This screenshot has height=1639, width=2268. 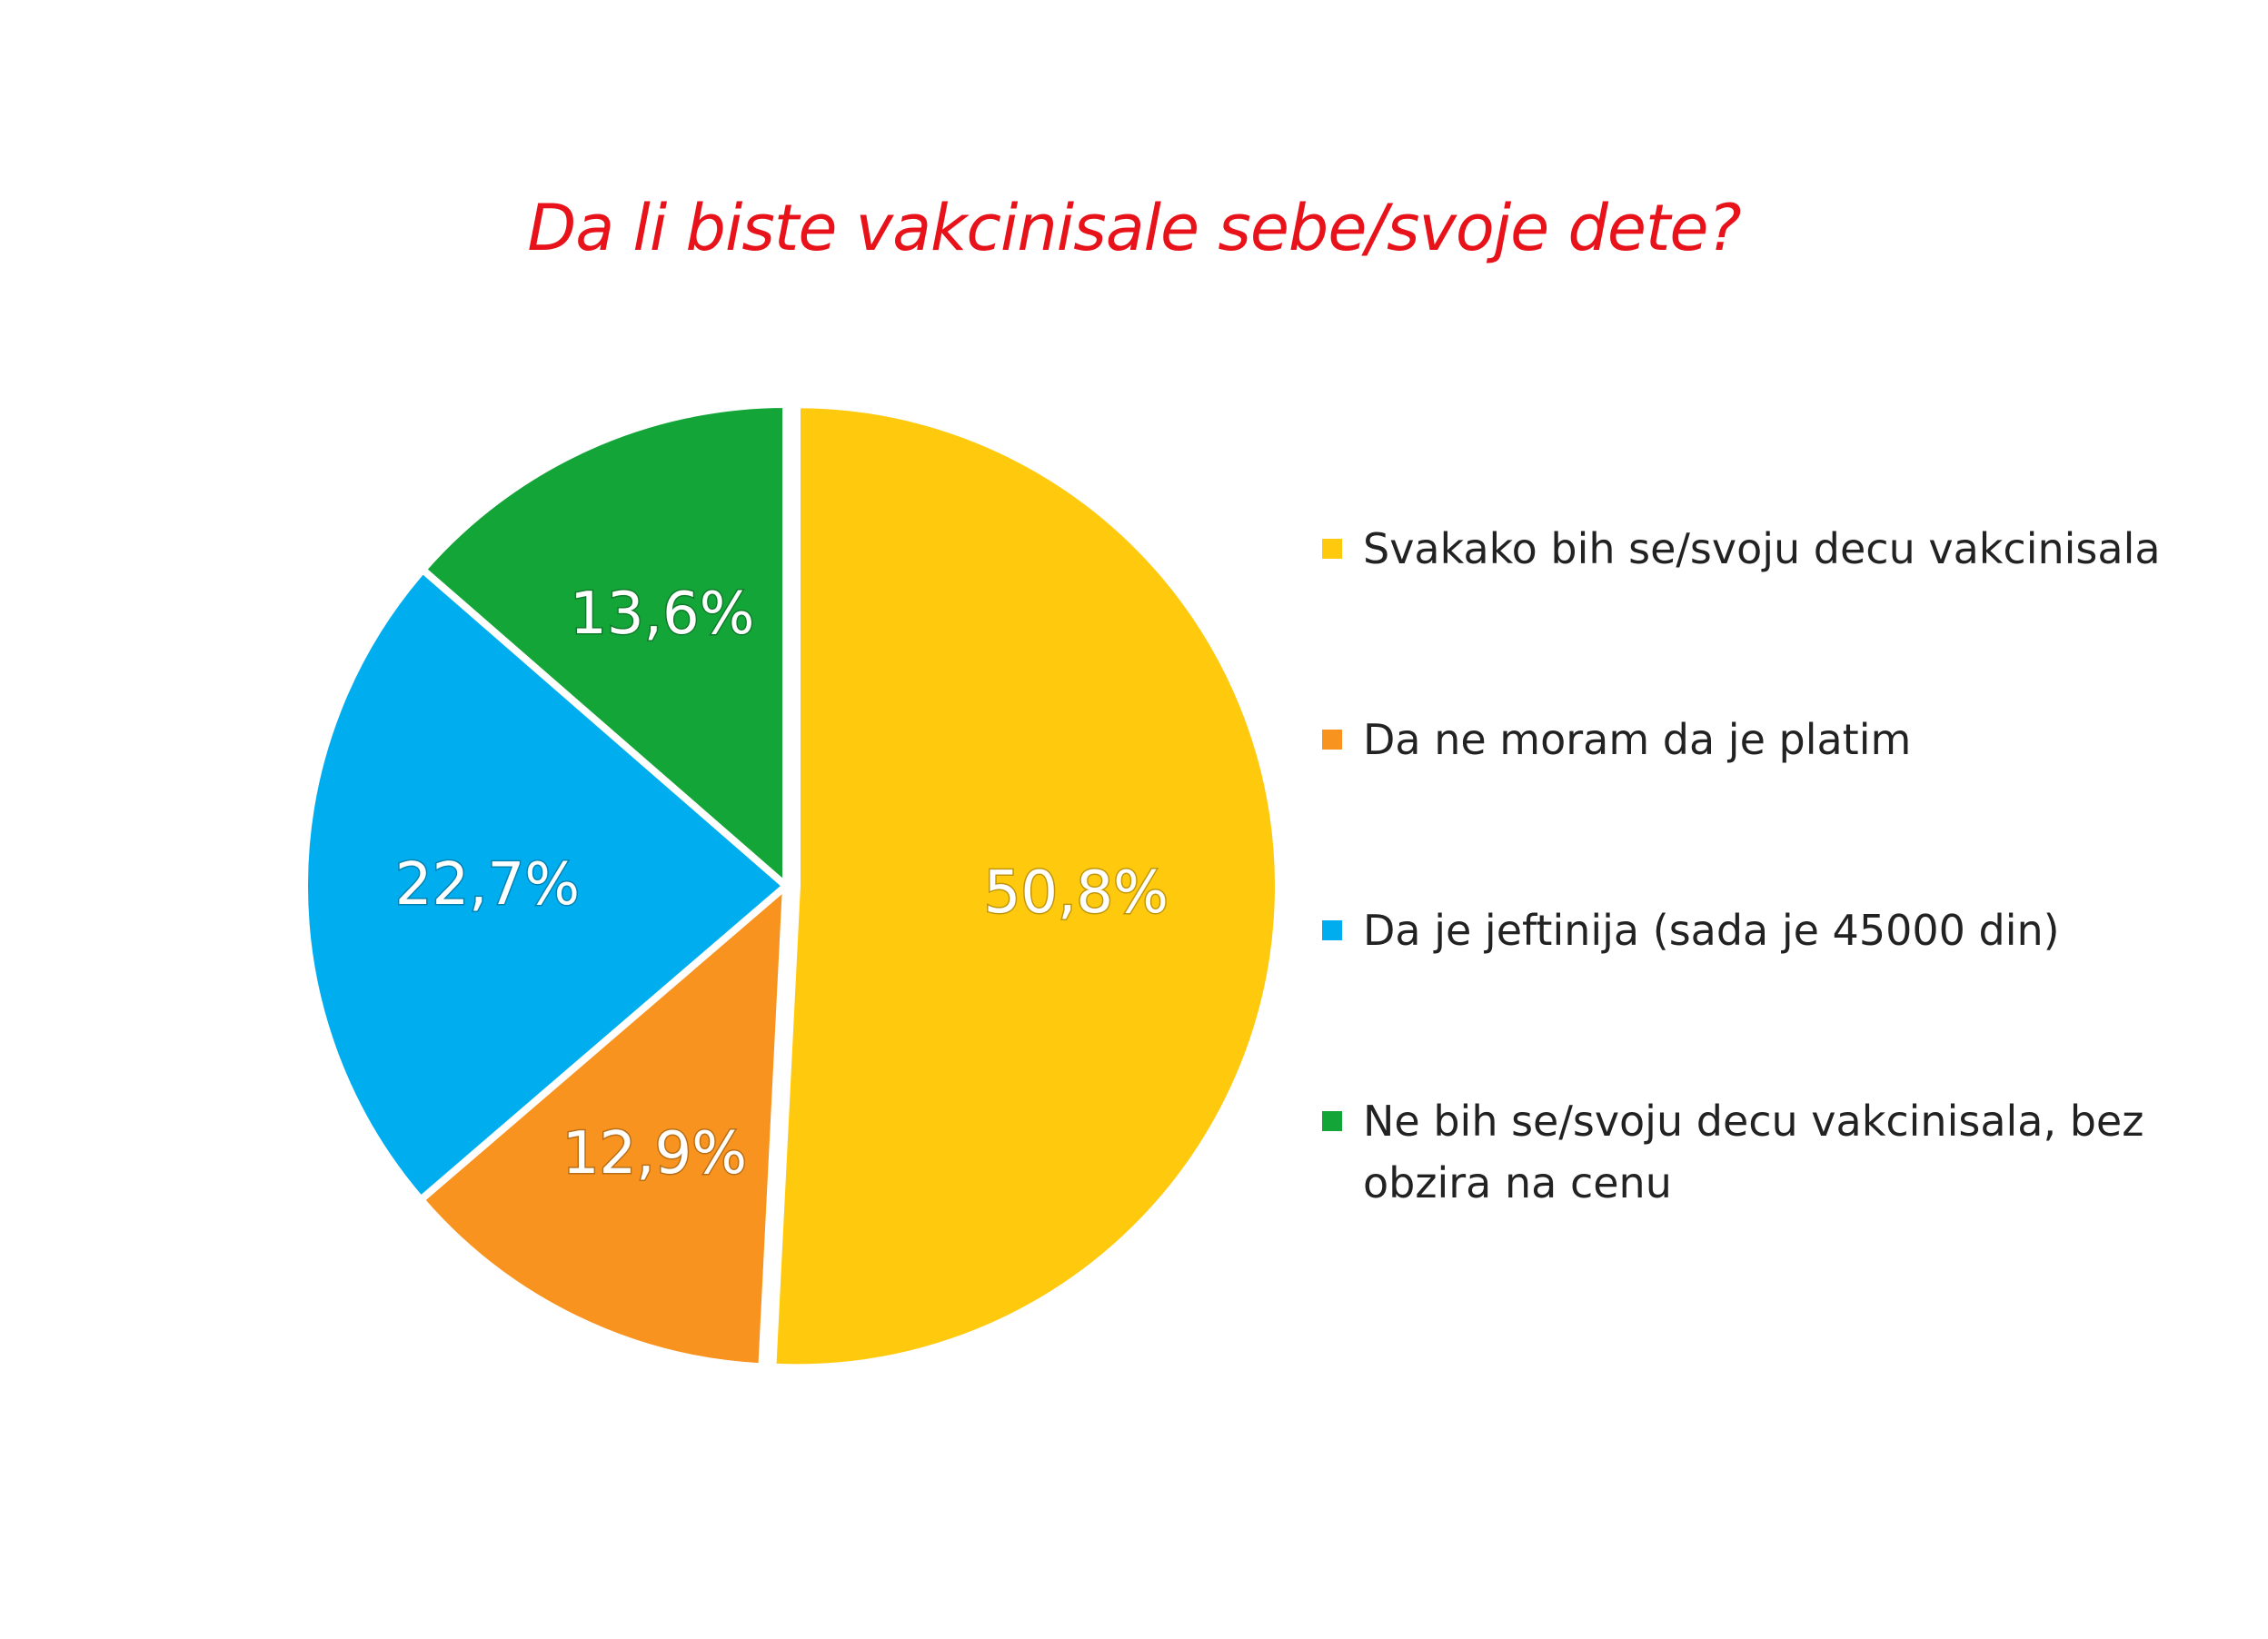 I want to click on legend-label-2: Da je jeftinija (sada je 45000 din), so click(x=1711, y=930).